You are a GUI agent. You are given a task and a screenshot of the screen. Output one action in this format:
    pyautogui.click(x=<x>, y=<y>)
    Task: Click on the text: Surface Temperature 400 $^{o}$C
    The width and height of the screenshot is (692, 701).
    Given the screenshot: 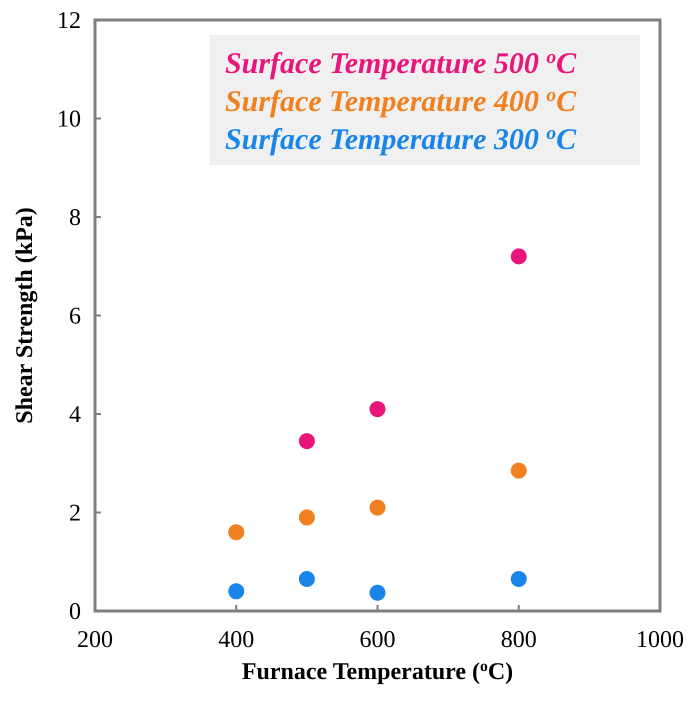 What is the action you would take?
    pyautogui.click(x=401, y=101)
    